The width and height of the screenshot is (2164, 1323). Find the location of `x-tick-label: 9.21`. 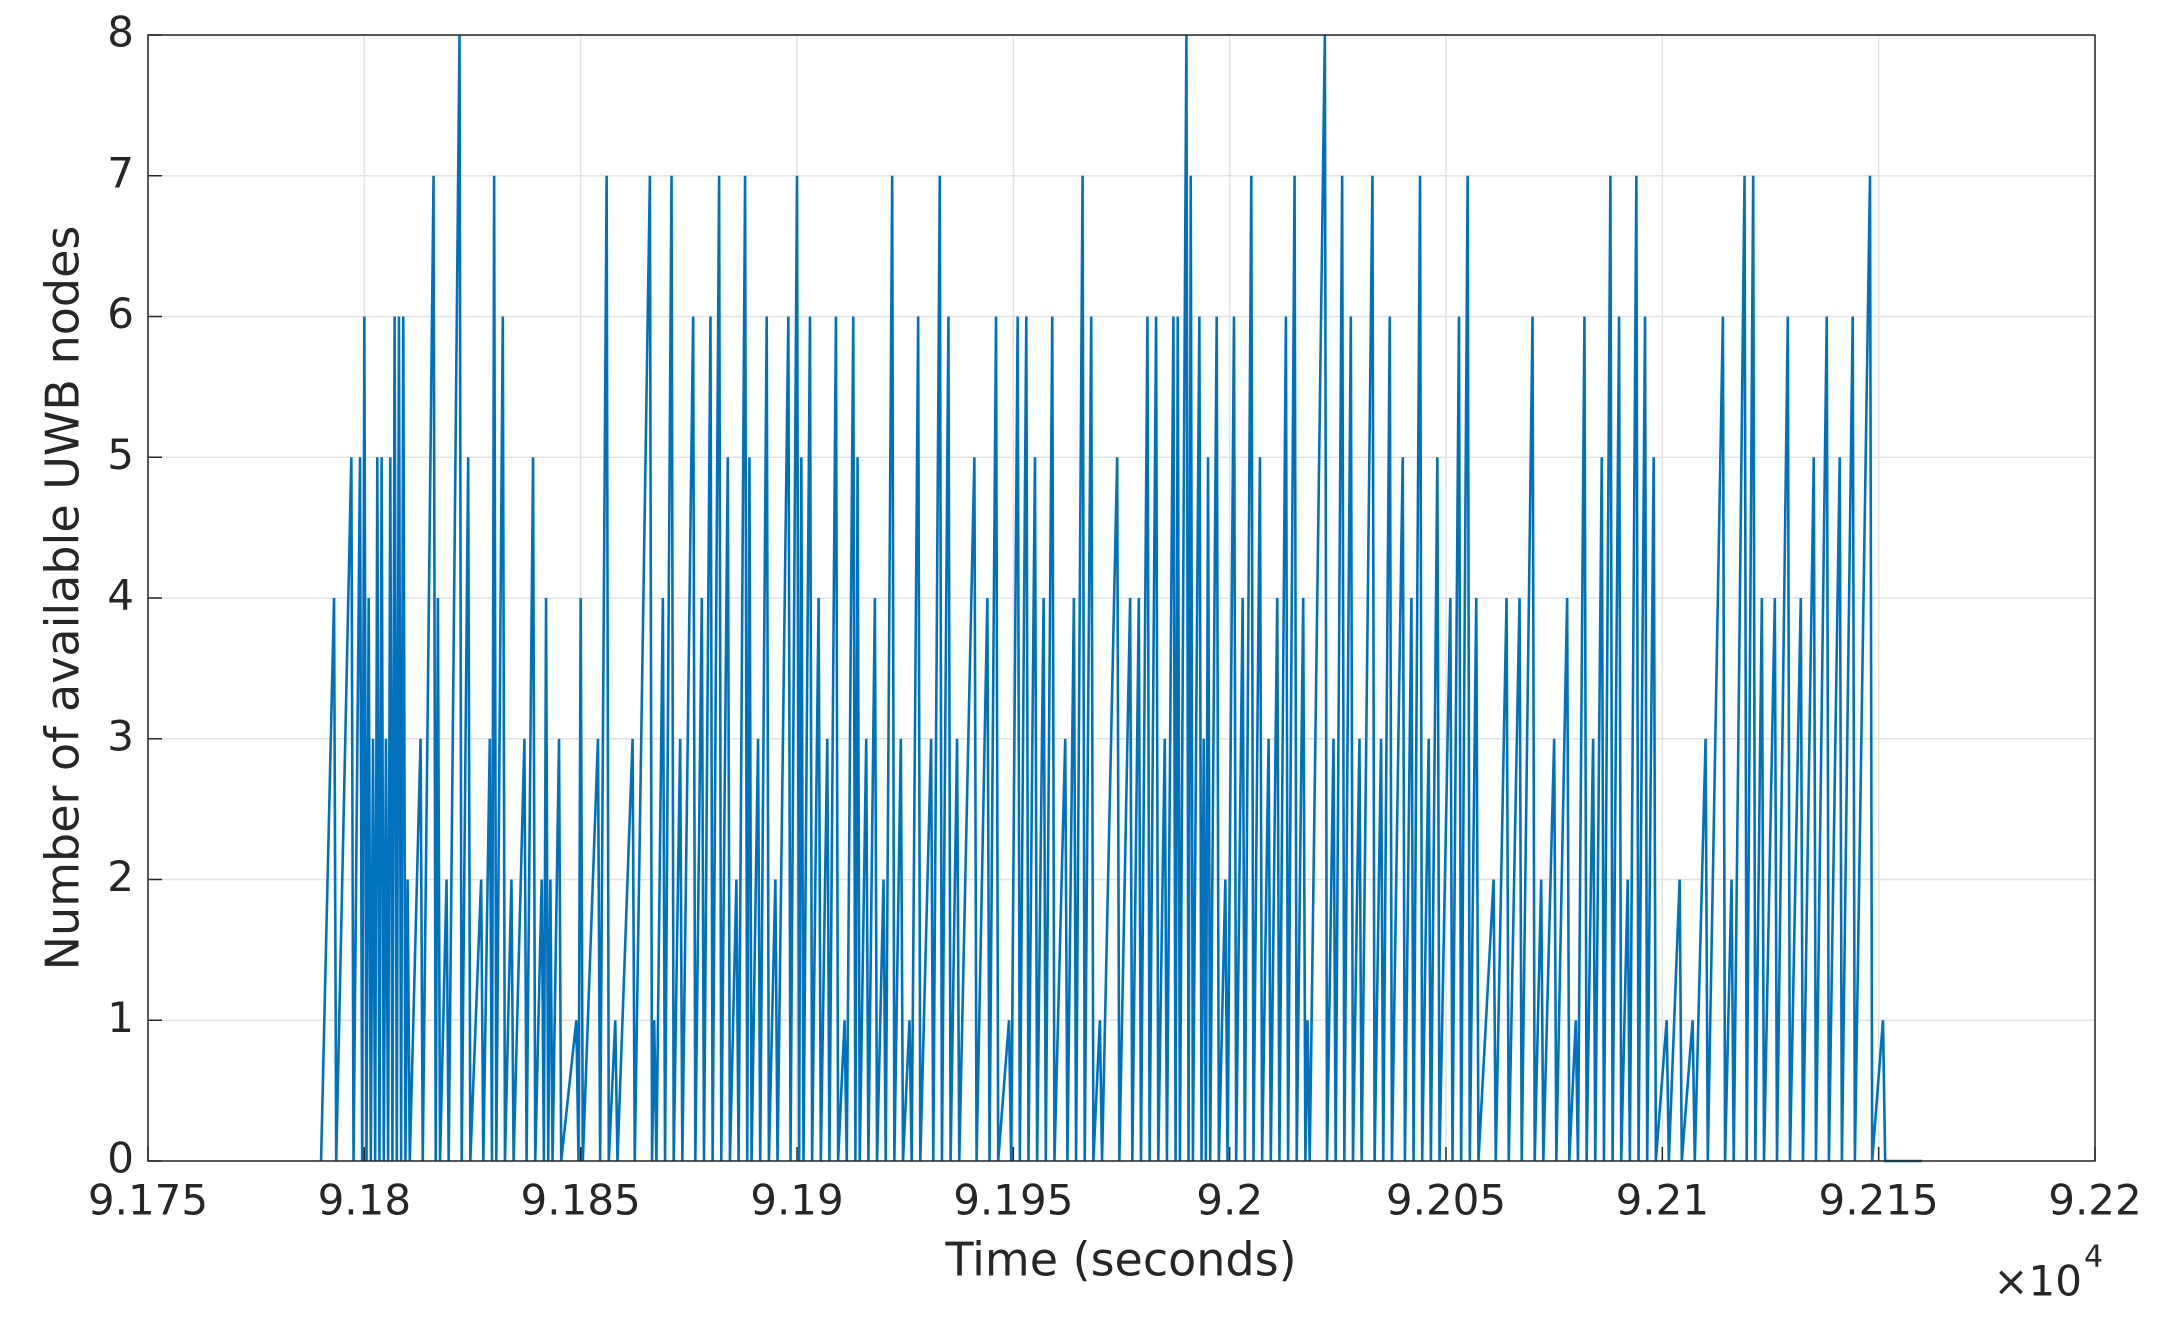

x-tick-label: 9.21 is located at coordinates (1663, 1200).